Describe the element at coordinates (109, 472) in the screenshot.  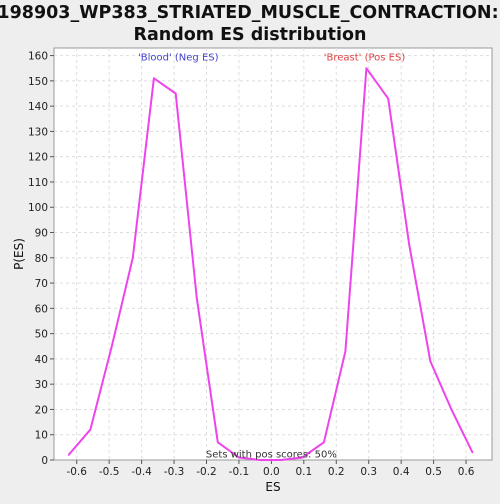
I see `x-tick-label: -0.5` at that location.